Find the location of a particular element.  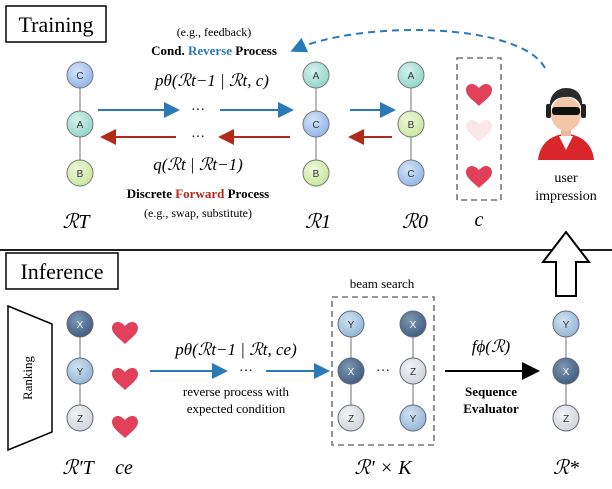

condition-box is located at coordinates (479, 129).